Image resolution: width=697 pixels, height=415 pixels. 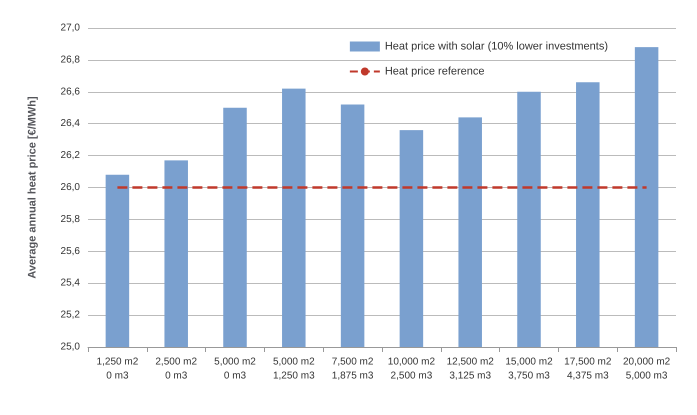 I want to click on x-tick-label: 15,000 m2 3,750 m3, so click(x=529, y=369).